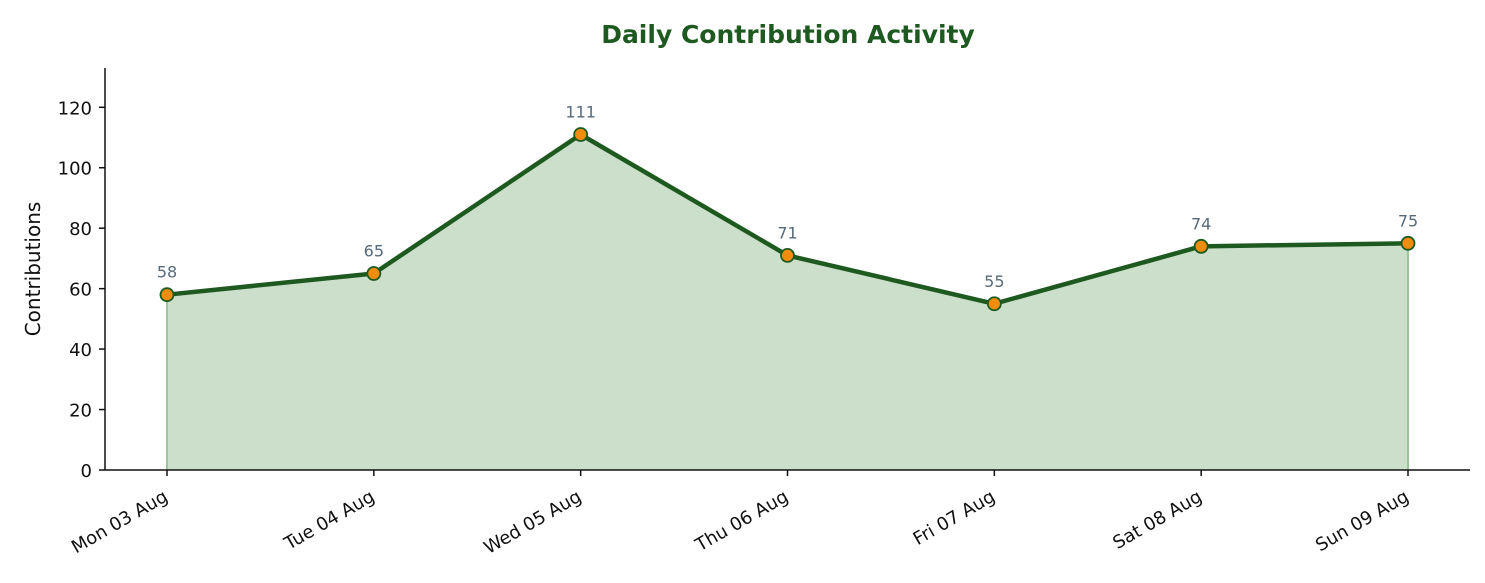  I want to click on x-tick-label: Tue 04 Aug, so click(329, 520).